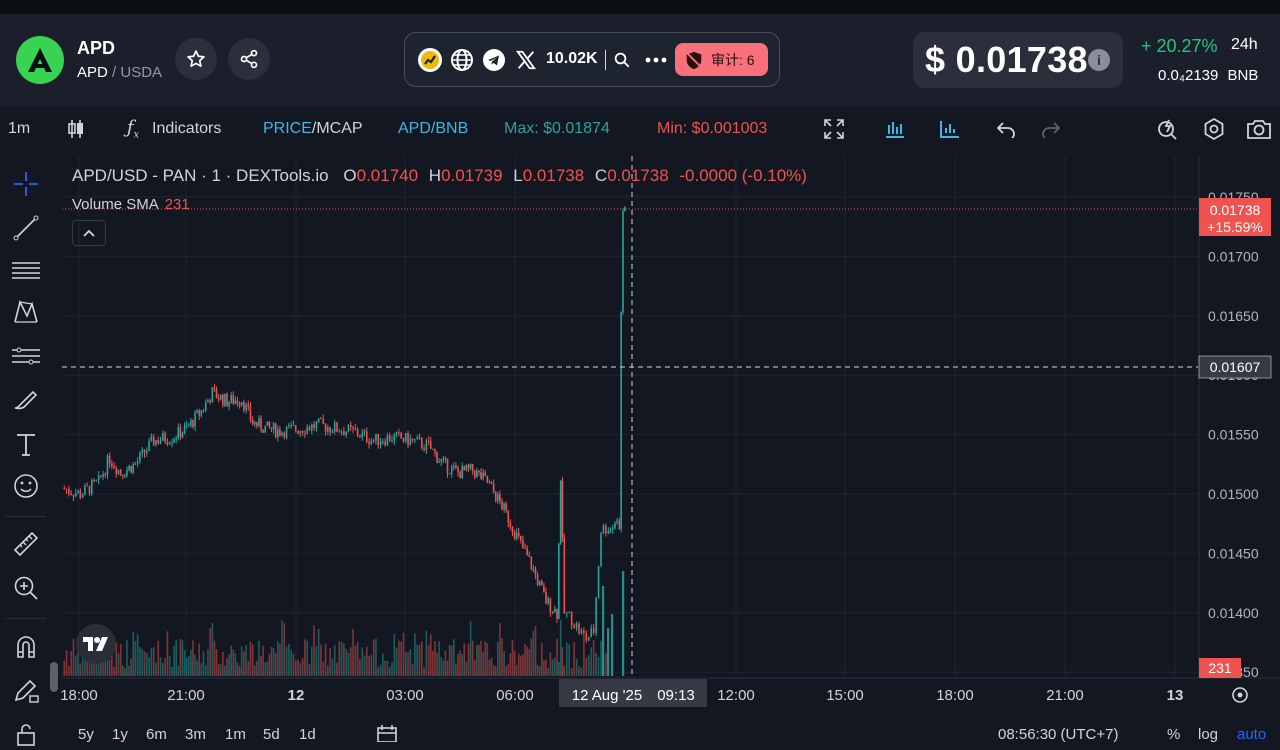 The image size is (1280, 750). What do you see at coordinates (156, 734) in the screenshot?
I see `range-button-6m: 6m` at bounding box center [156, 734].